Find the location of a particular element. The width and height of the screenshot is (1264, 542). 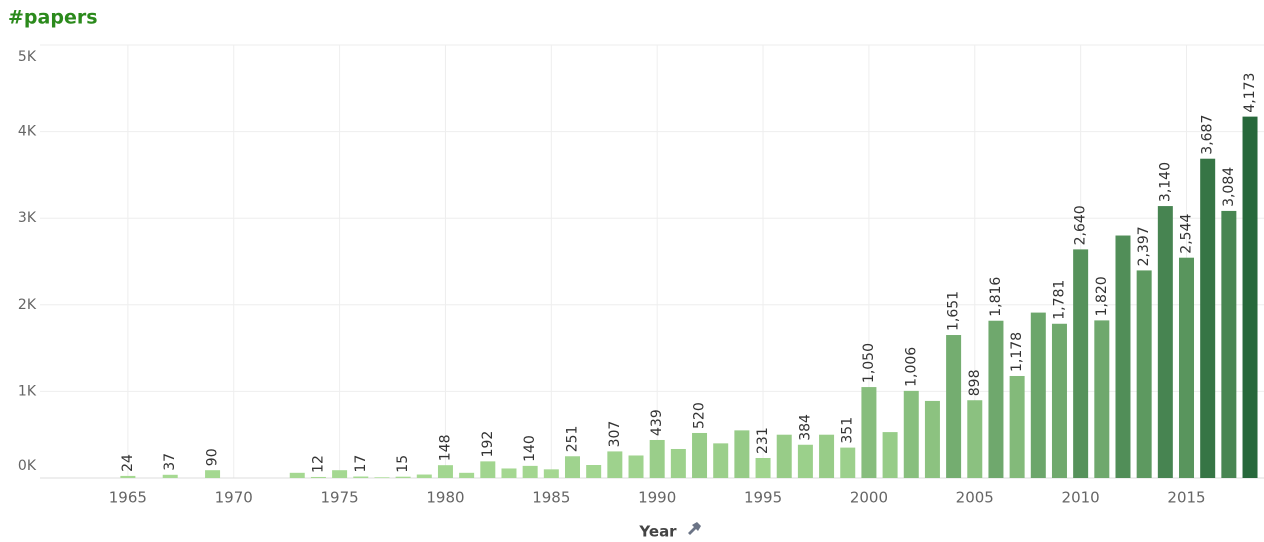

value-label: 1,006 is located at coordinates (911, 367).